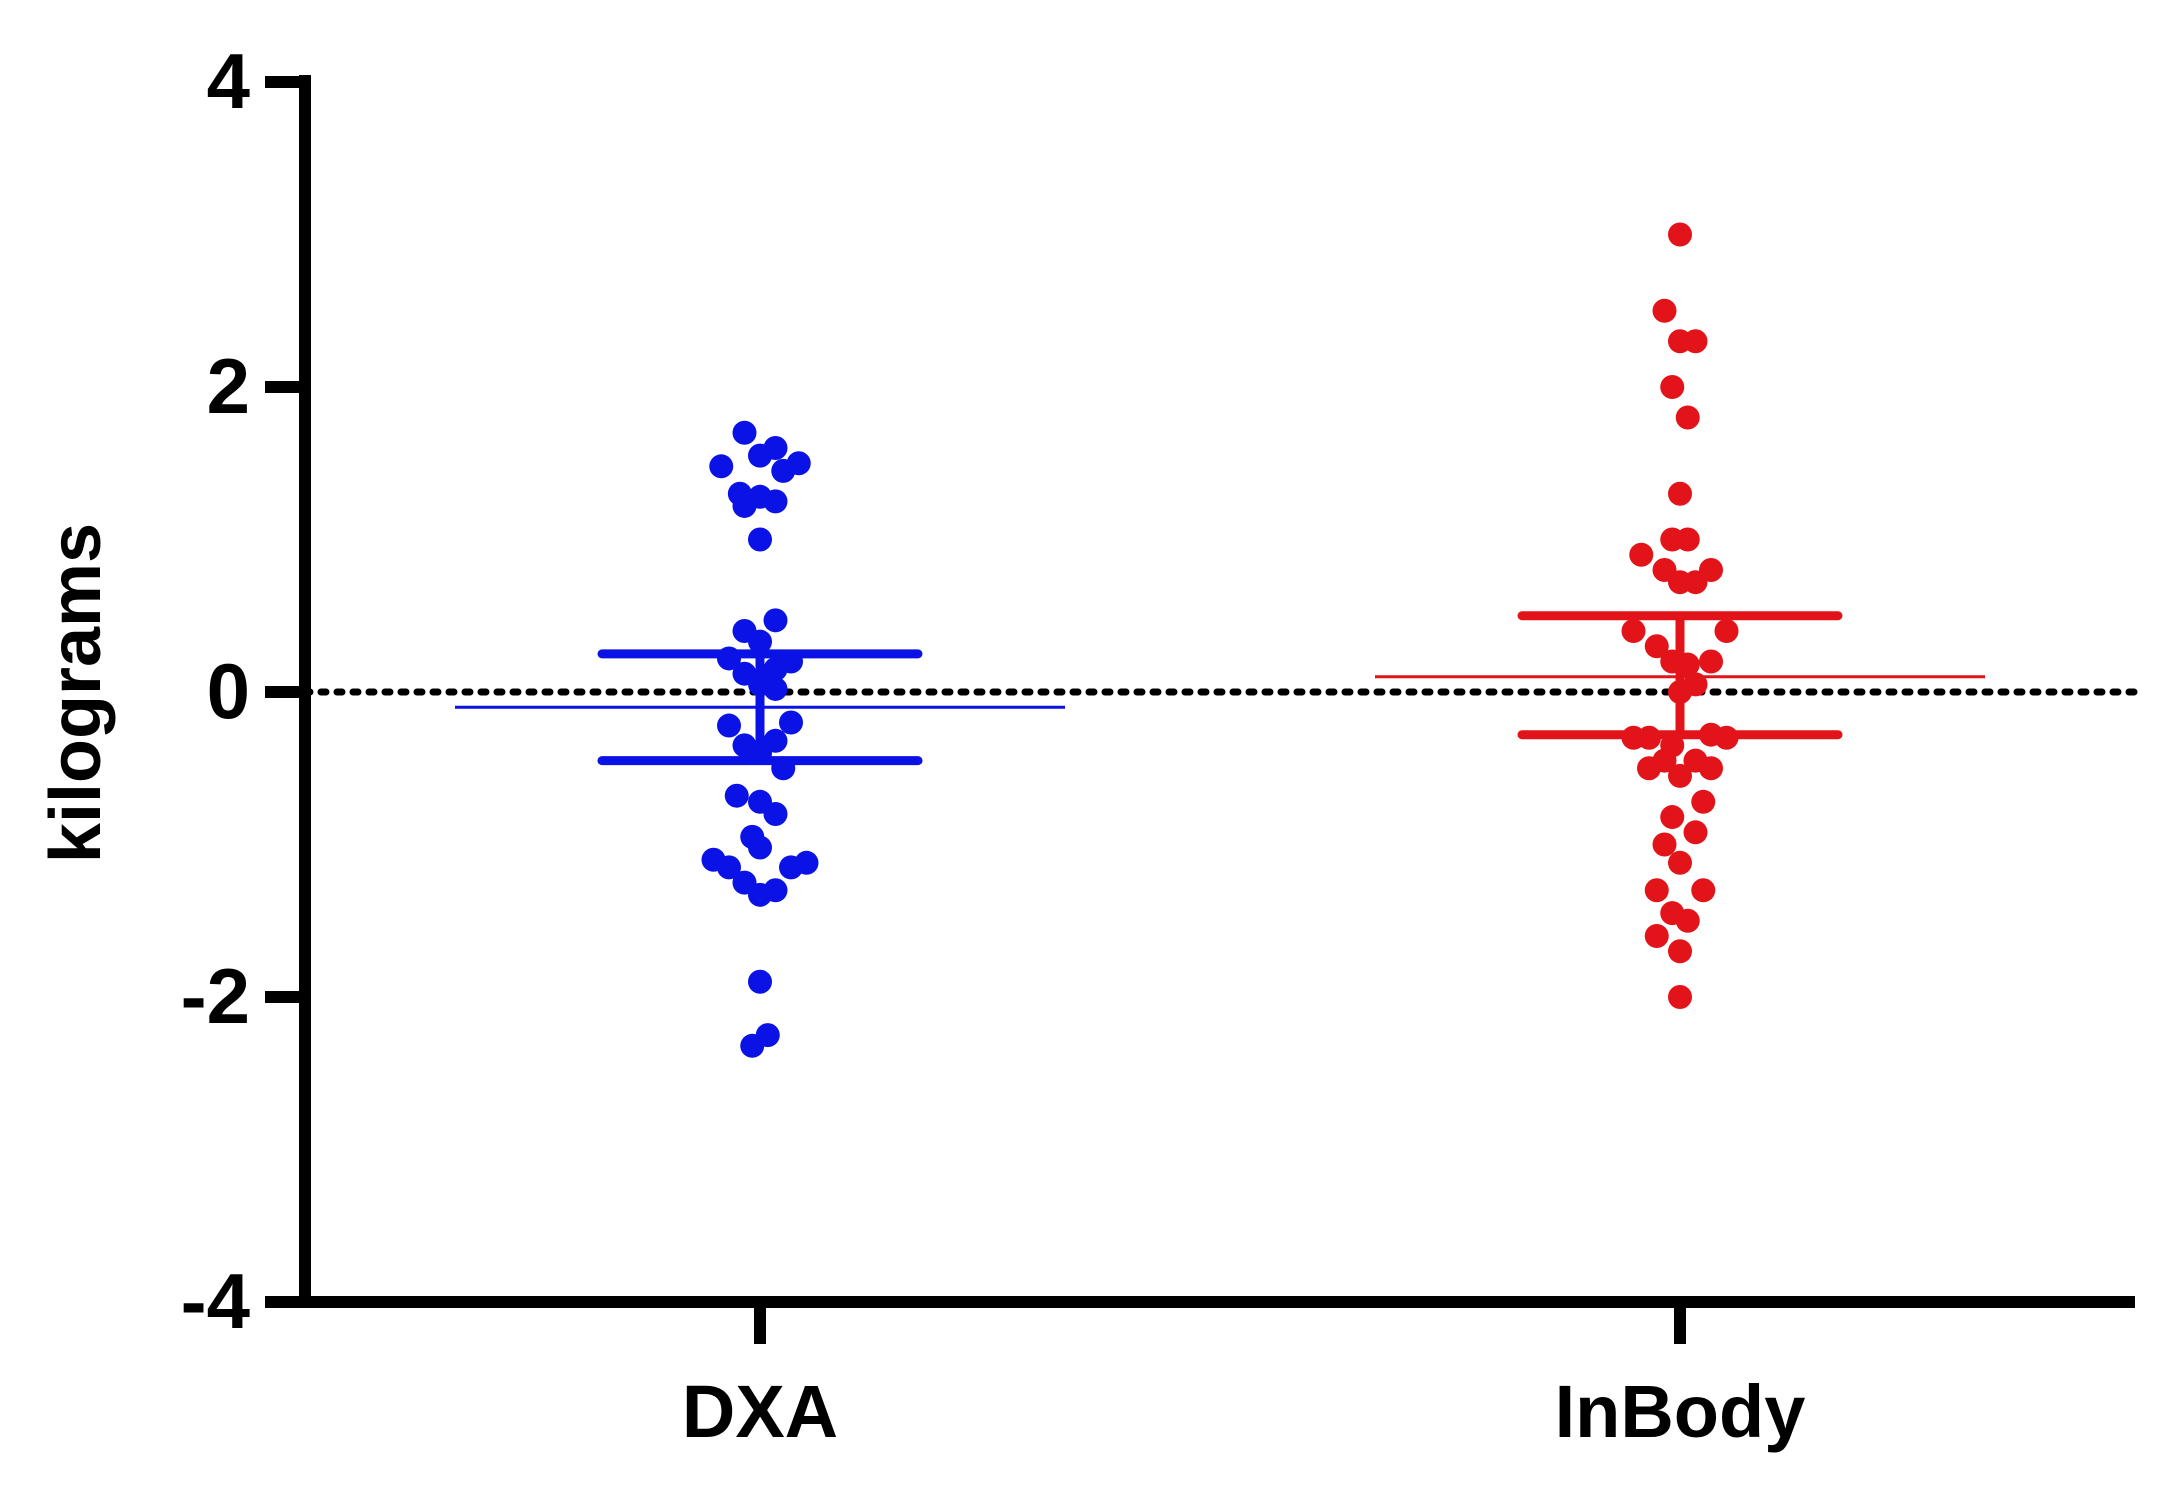  Describe the element at coordinates (1220, 688) in the screenshot. I see `error-bar-layer` at that location.